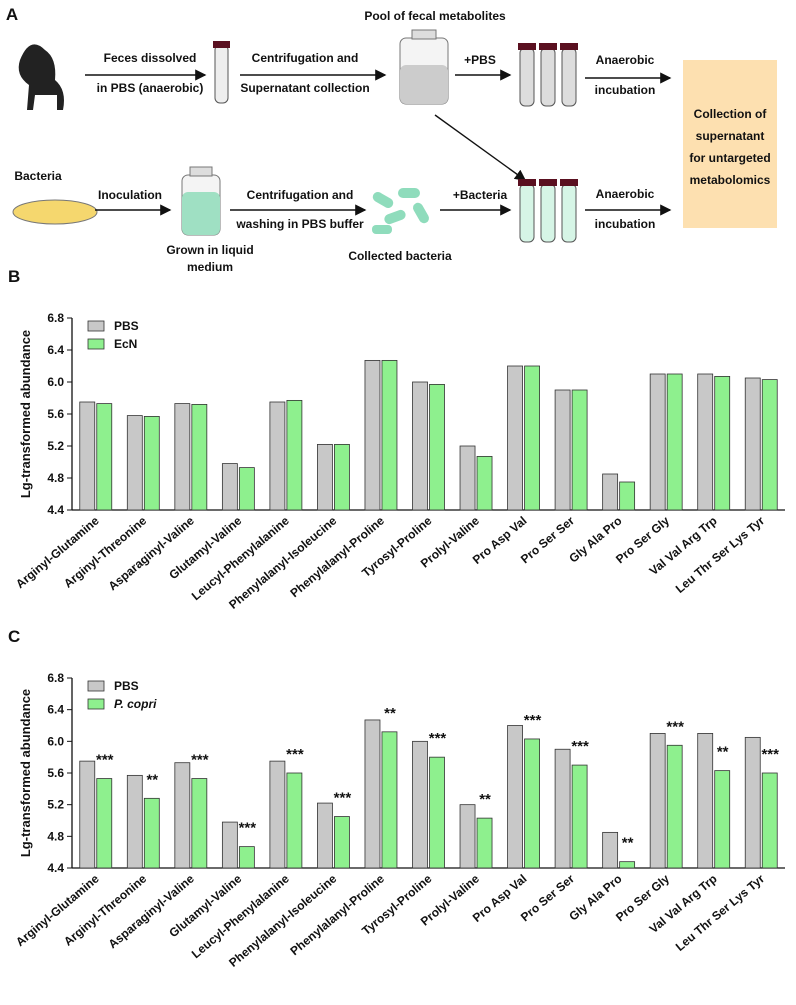 This screenshot has width=796, height=1005. Describe the element at coordinates (730, 144) in the screenshot. I see `result-box` at that location.